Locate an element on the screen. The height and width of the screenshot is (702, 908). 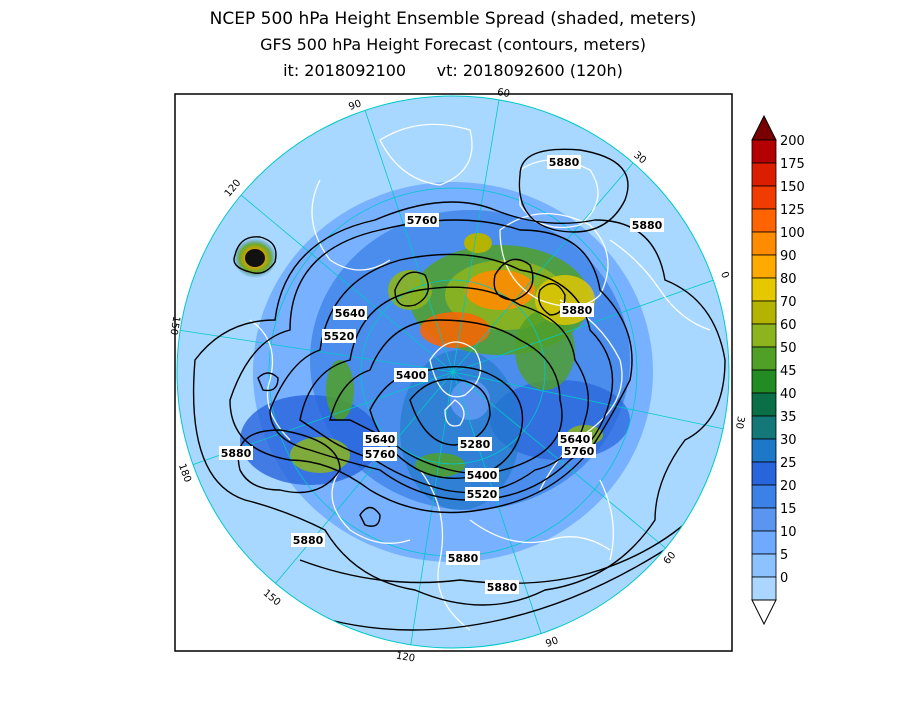
colorbar-top-arrow is located at coordinates (764, 127).